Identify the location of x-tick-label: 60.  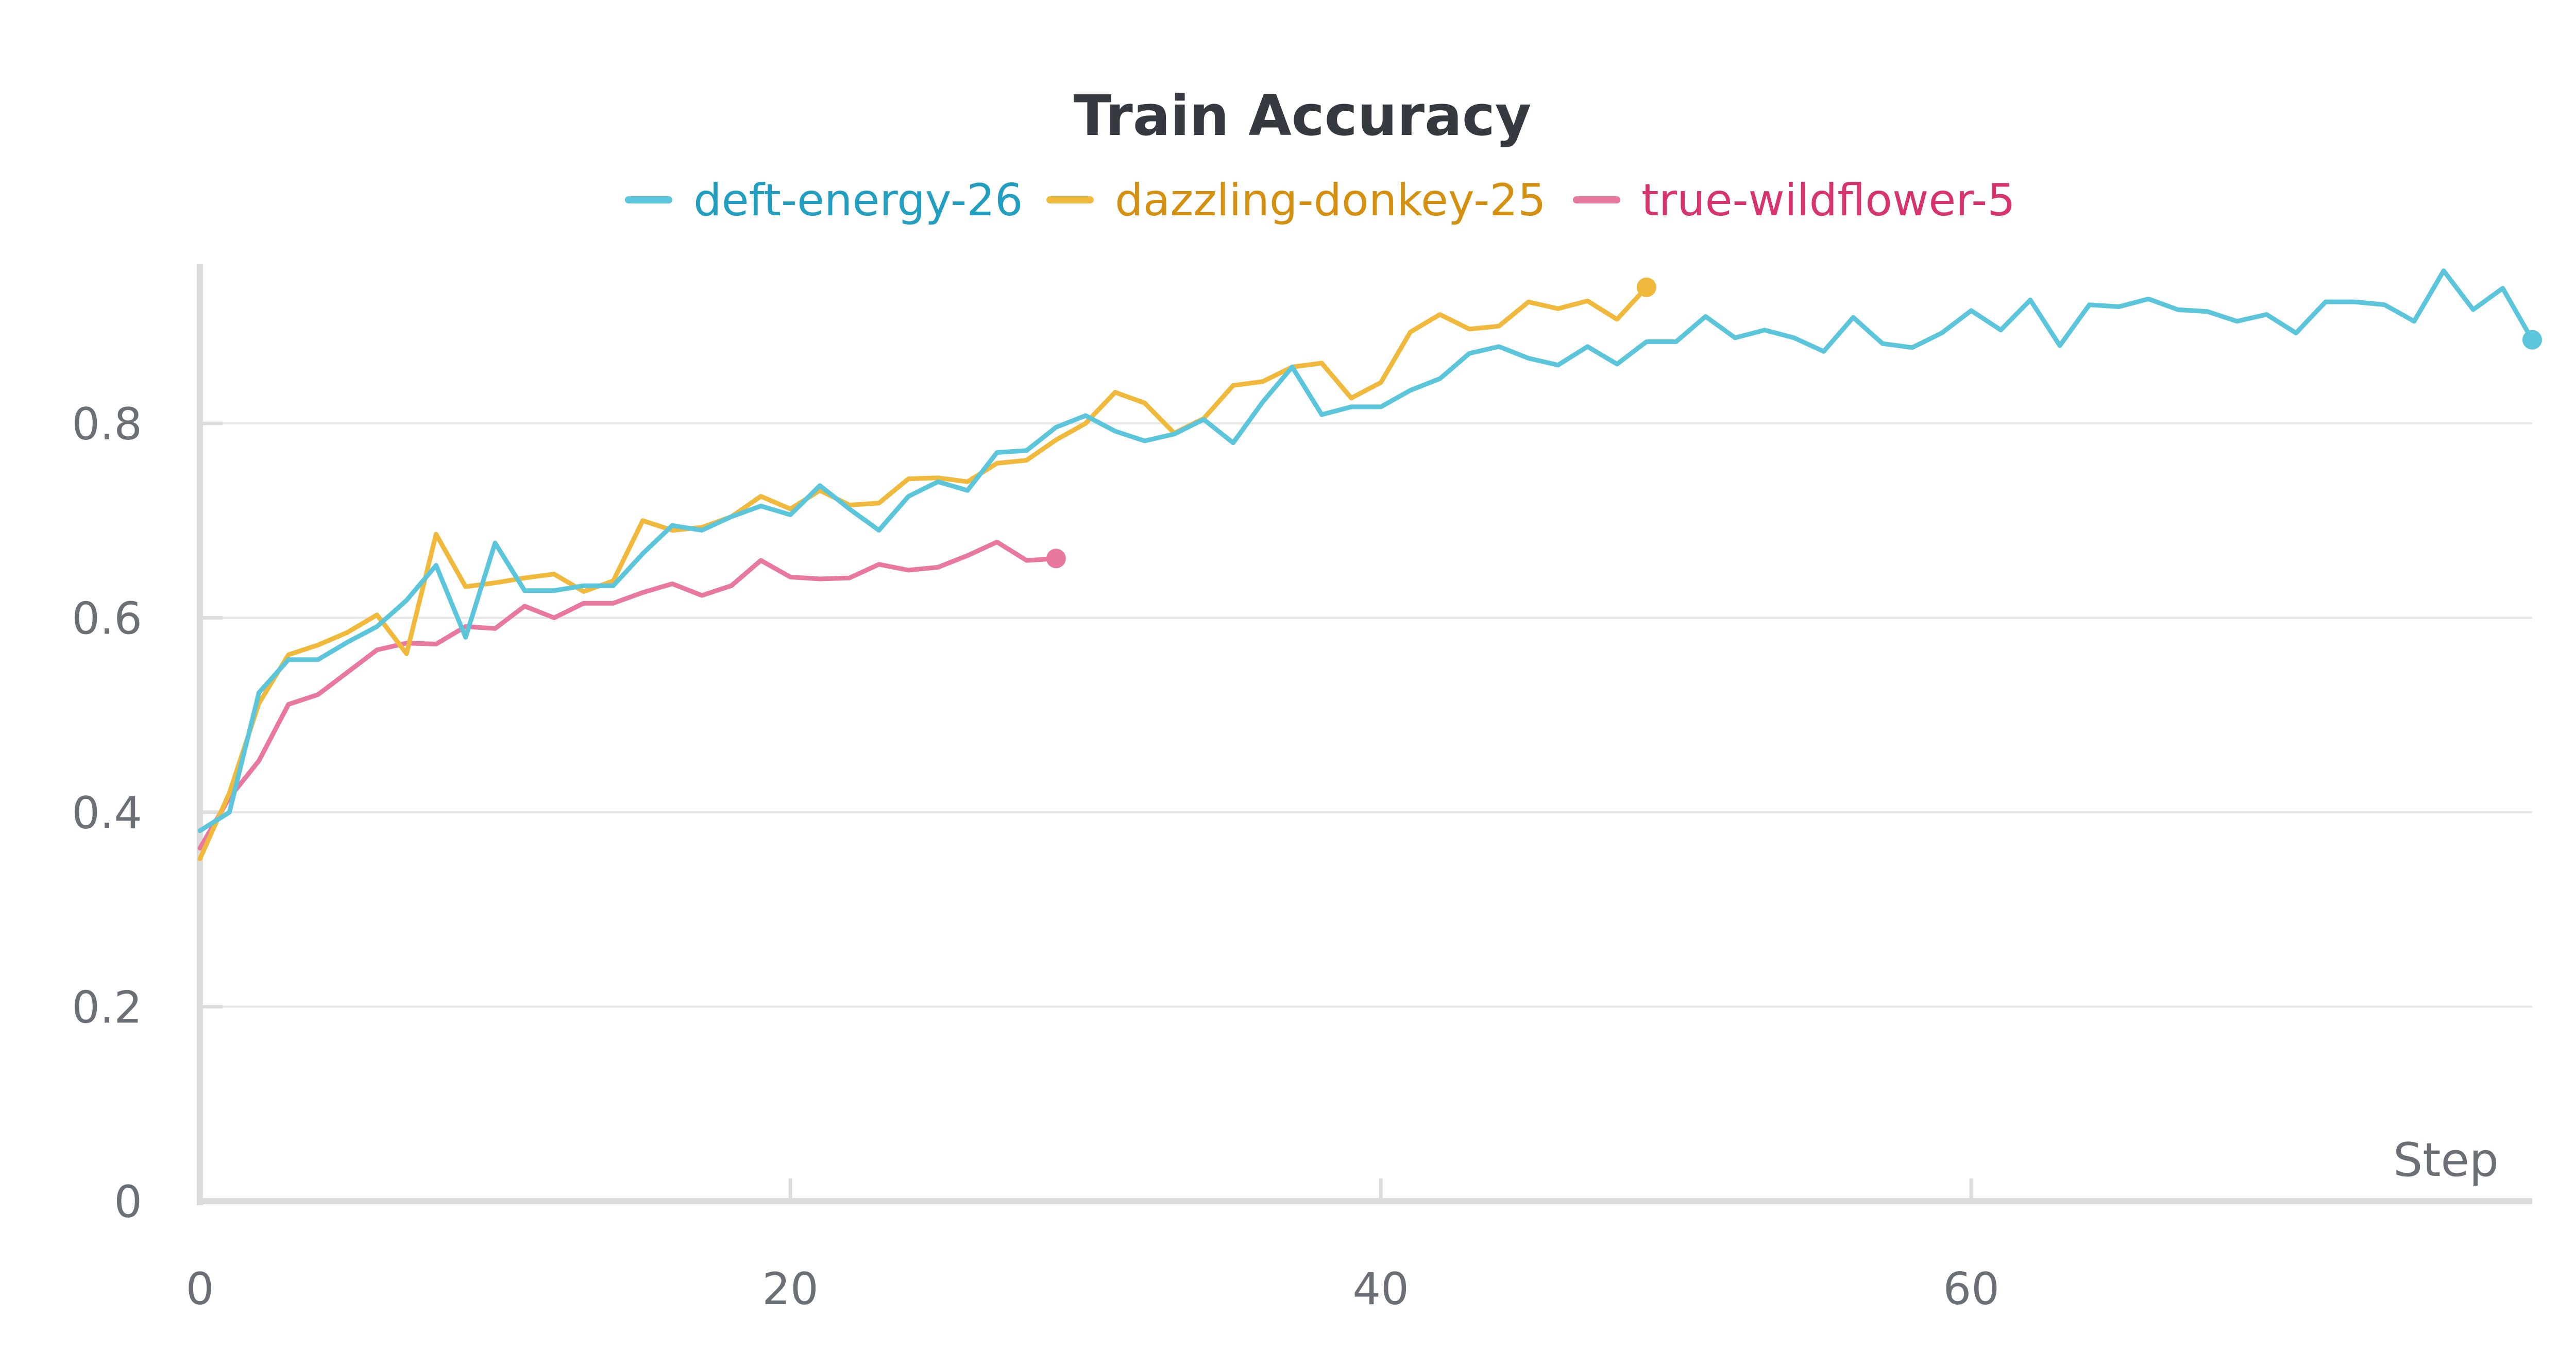
(1971, 1289).